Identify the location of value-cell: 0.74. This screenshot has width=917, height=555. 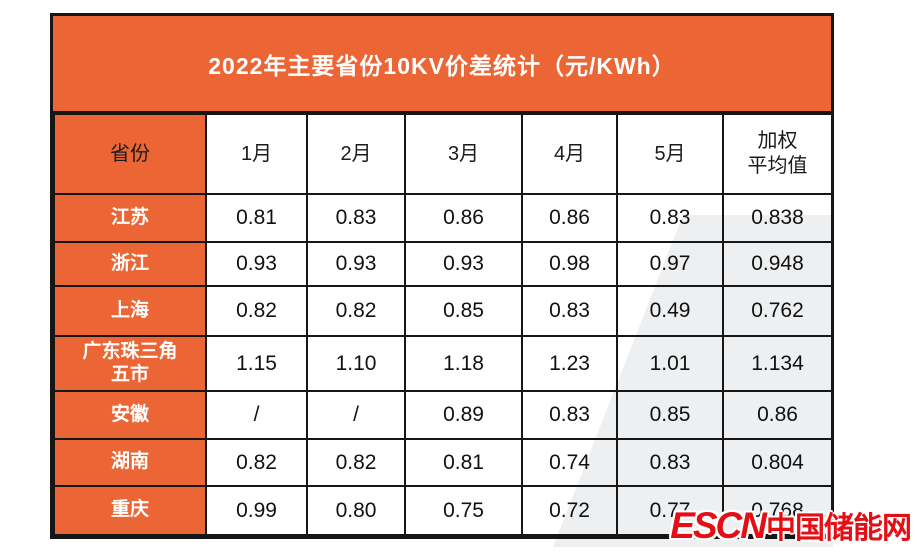
(569, 462).